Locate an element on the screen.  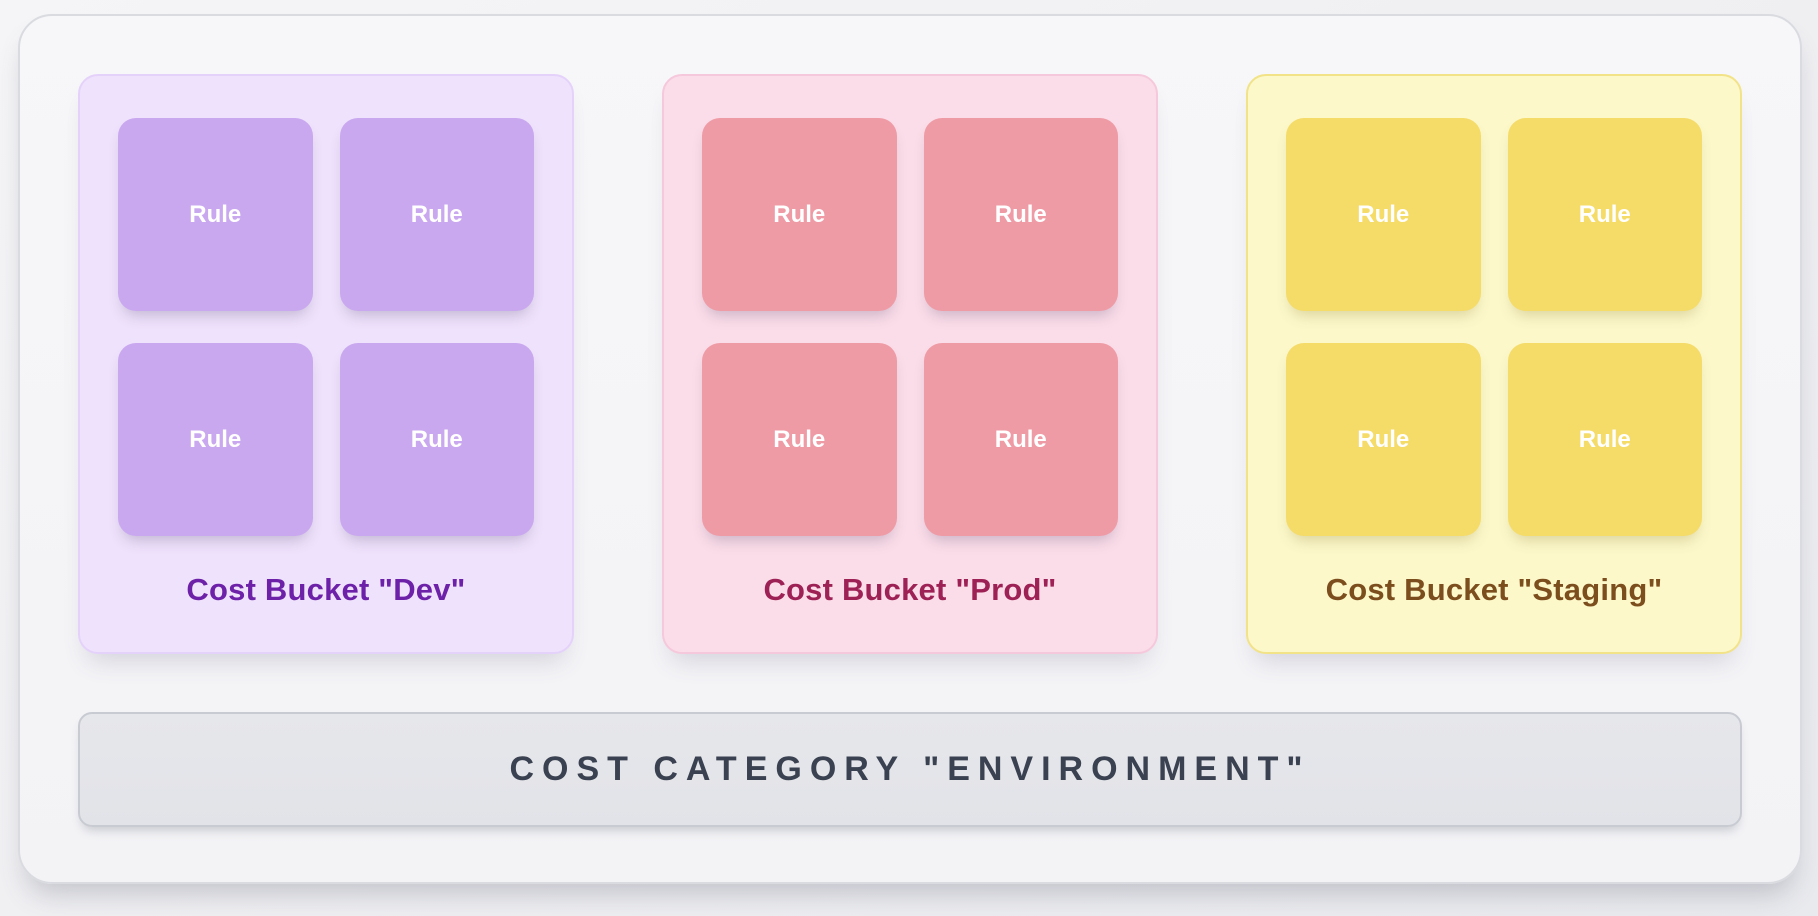
bucket-label-staging: Cost Bucket "Staging" is located at coordinates (1494, 589).